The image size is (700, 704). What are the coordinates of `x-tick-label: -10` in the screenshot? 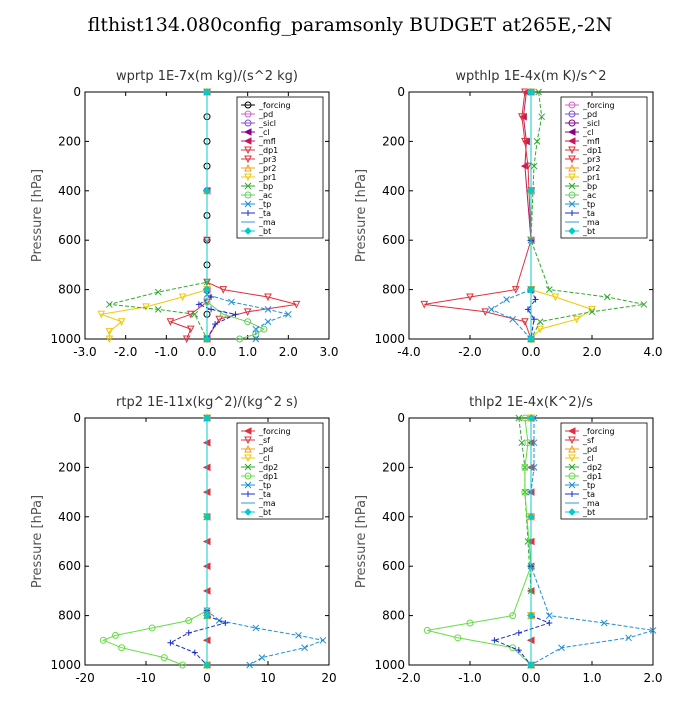 It's located at (146, 678).